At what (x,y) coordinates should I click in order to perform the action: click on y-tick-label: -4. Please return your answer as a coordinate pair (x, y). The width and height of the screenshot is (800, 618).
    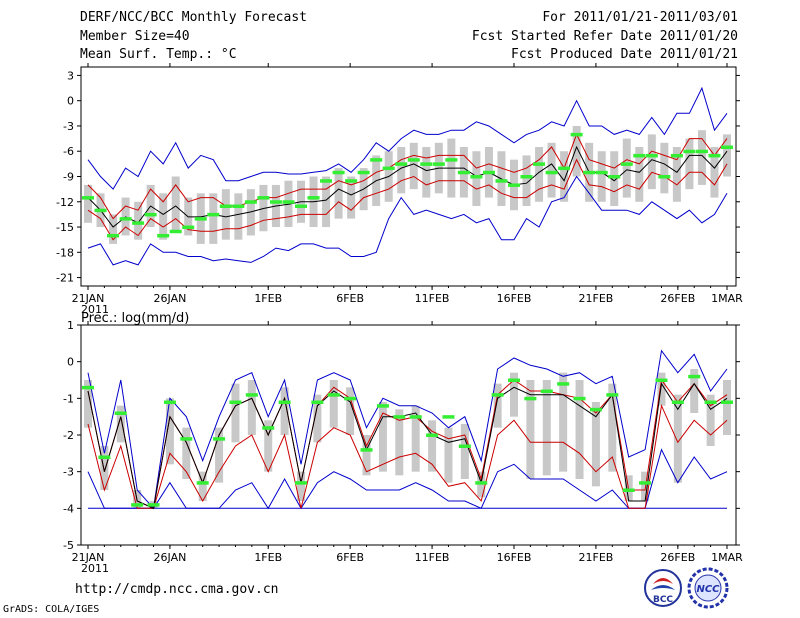
    Looking at the image, I should click on (68, 508).